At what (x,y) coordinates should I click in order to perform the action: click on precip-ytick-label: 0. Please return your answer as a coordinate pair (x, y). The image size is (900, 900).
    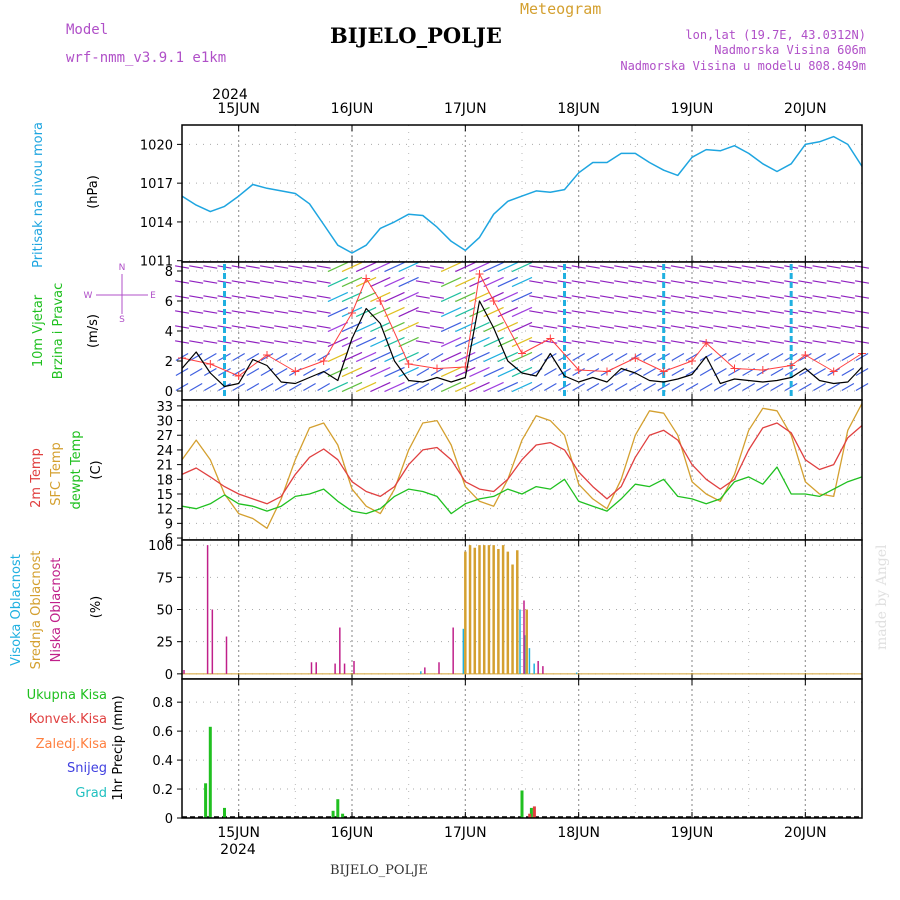
    Looking at the image, I should click on (169, 819).